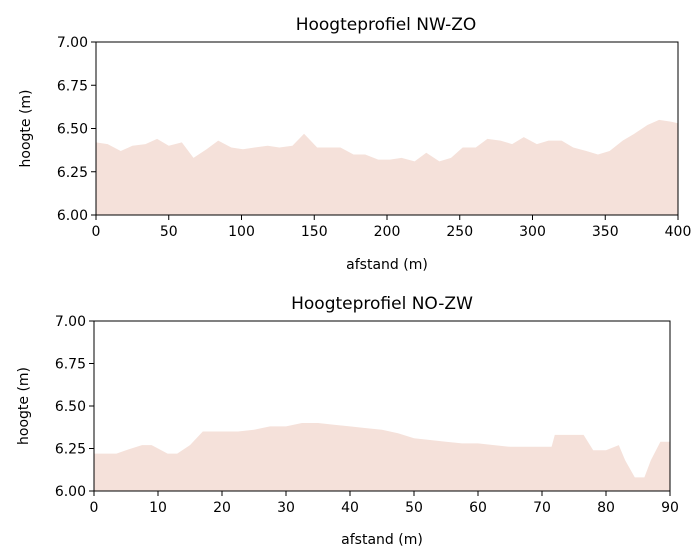 This screenshot has height=549, width=696. What do you see at coordinates (605, 232) in the screenshot?
I see `x-tick-label: 350` at bounding box center [605, 232].